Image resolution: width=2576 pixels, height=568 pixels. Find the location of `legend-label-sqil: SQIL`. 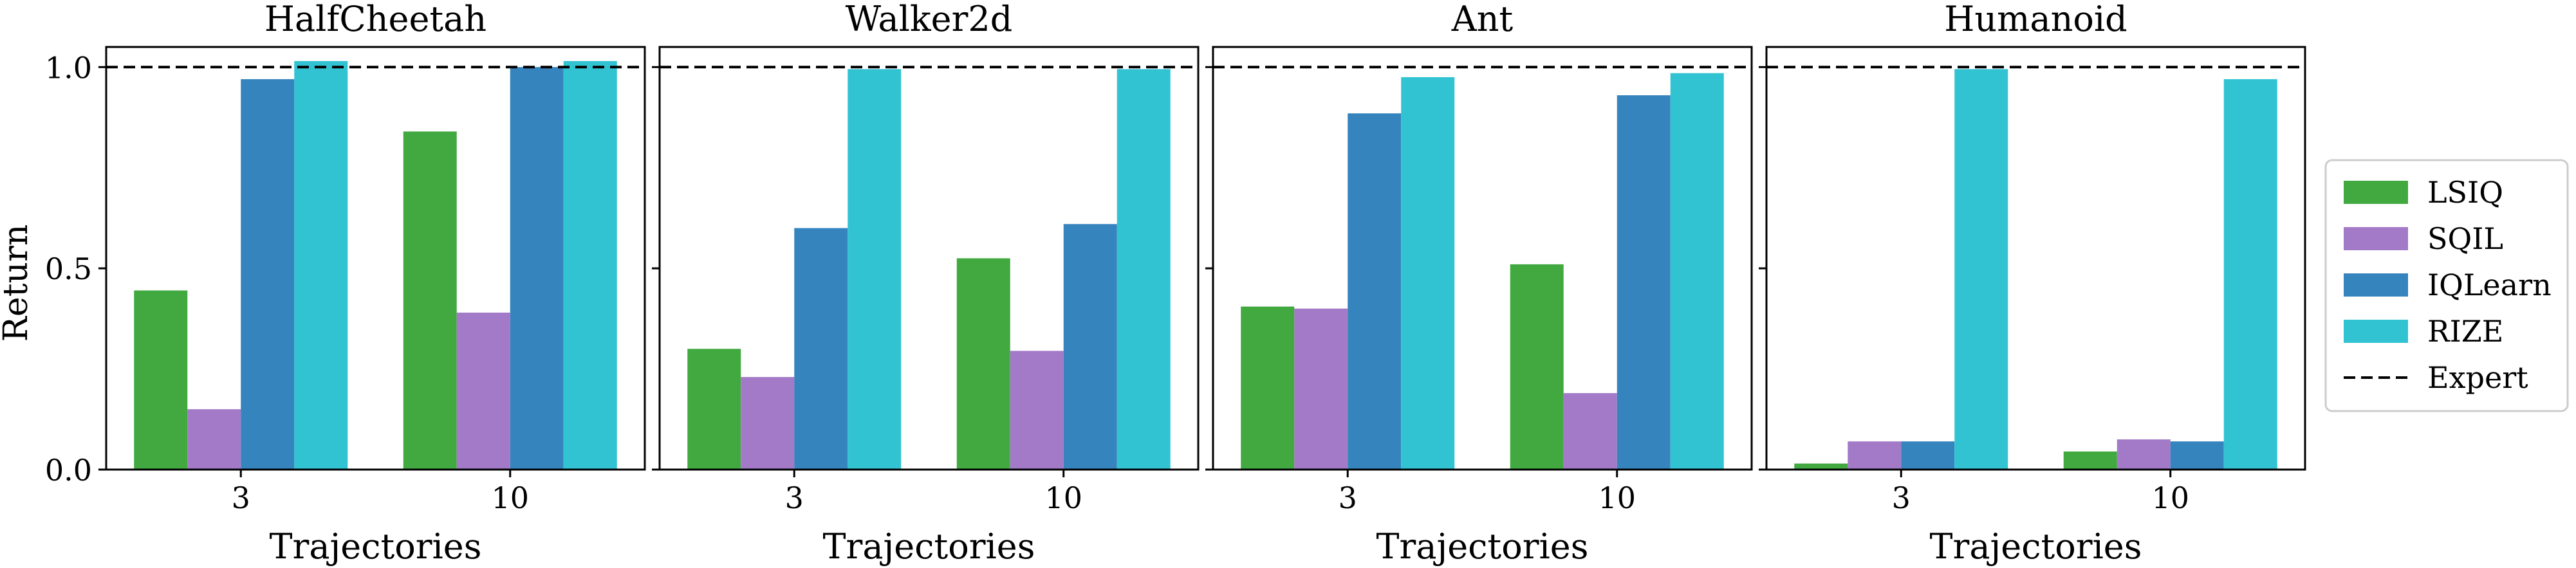

legend-label-sqil: SQIL is located at coordinates (2465, 238).